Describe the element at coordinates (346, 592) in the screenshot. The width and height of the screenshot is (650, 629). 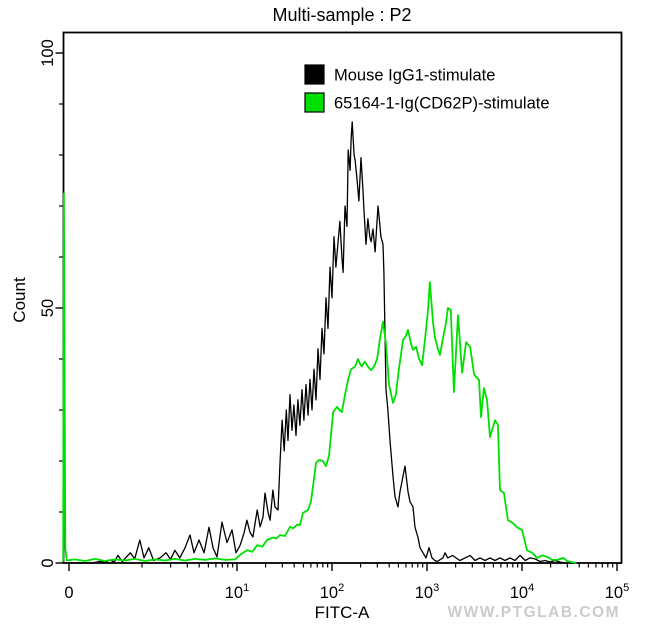
I see `x-axis-tick-labels: 0 10¹ 10² 10³ 10⁴ 10⁵` at that location.